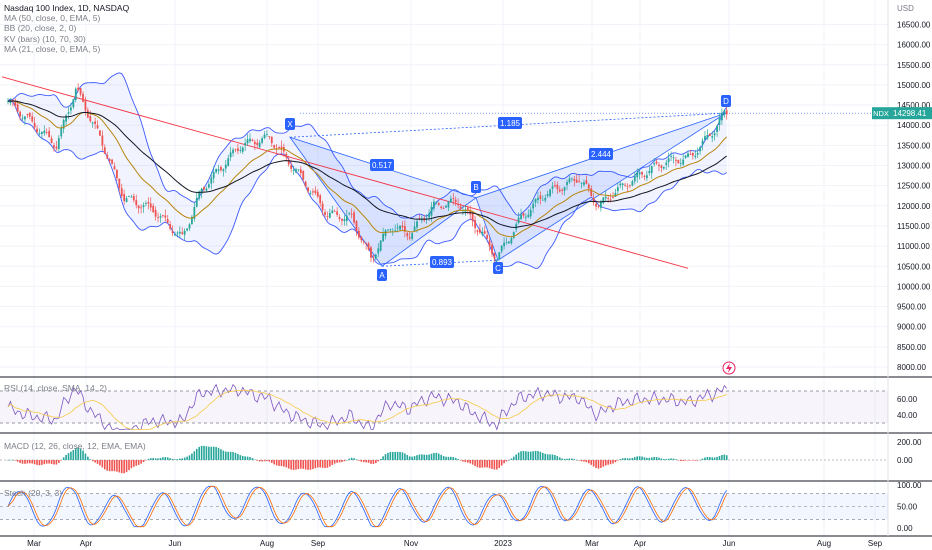  I want to click on stoch-tick-label: 100.00, so click(909, 485).